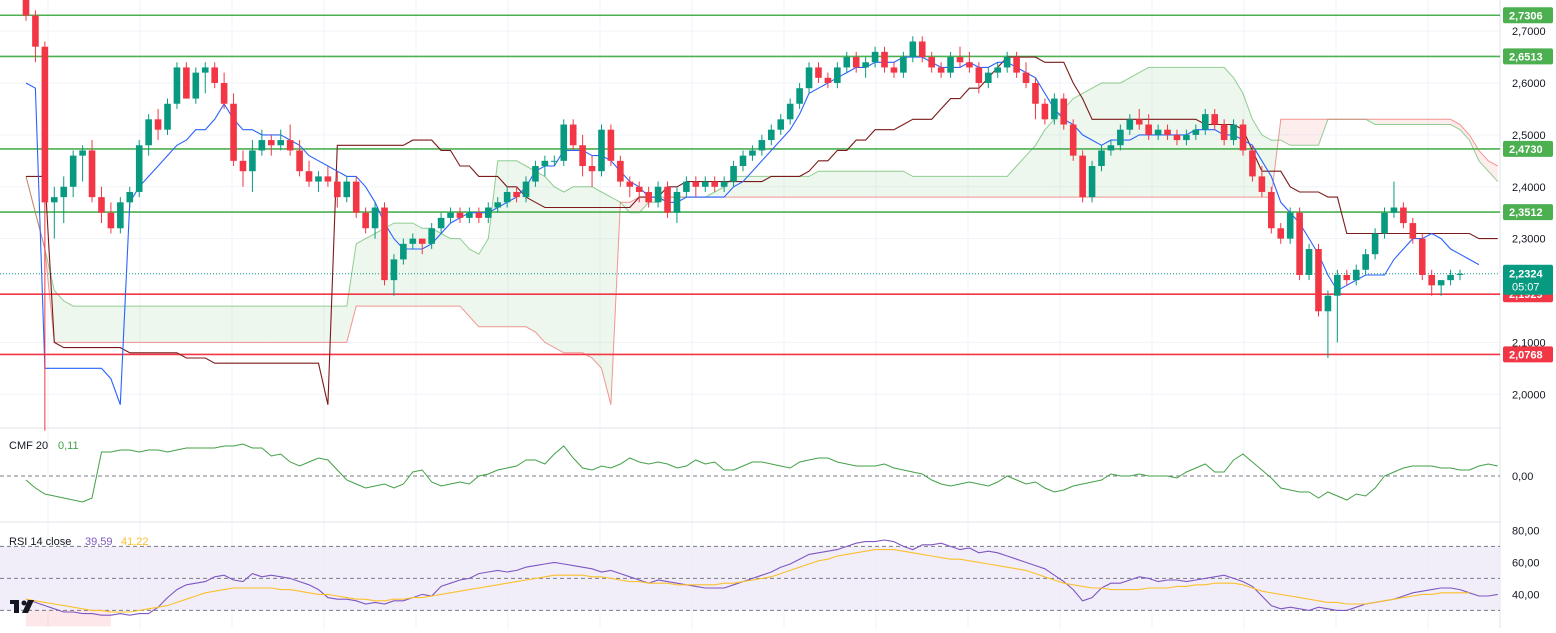 Image resolution: width=1556 pixels, height=633 pixels. I want to click on tradingview-icon, so click(22, 606).